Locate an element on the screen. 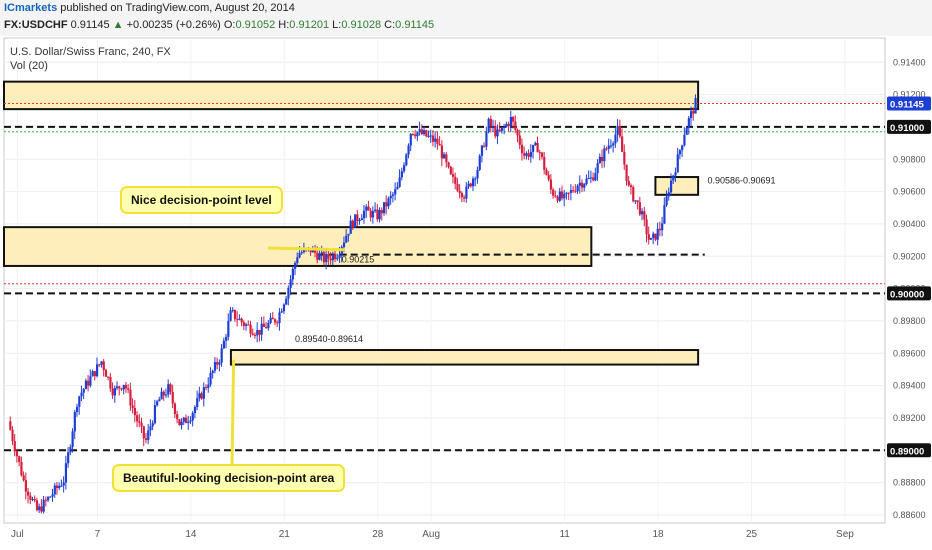 Image resolution: width=932 pixels, height=550 pixels. zone-range-label: 0.90215 is located at coordinates (358, 260).